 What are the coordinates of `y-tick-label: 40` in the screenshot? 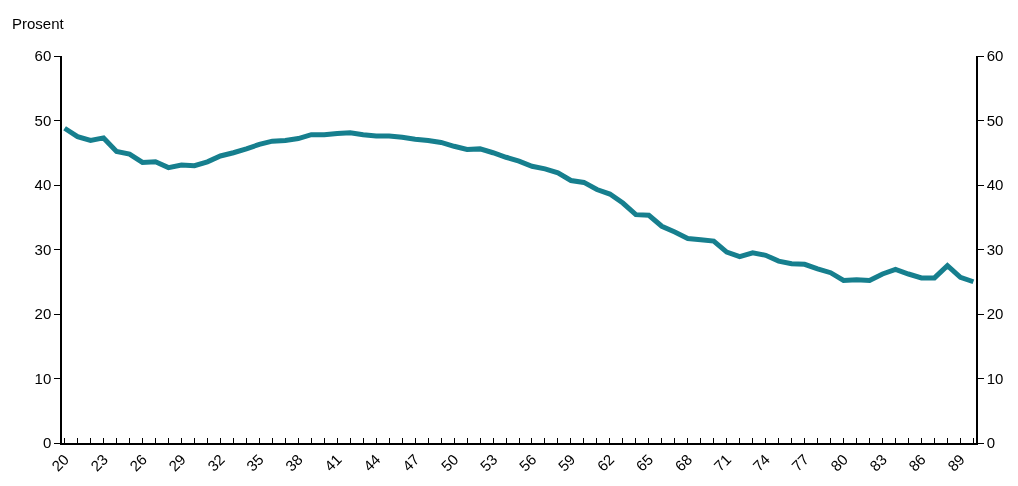 It's located at (43, 185).